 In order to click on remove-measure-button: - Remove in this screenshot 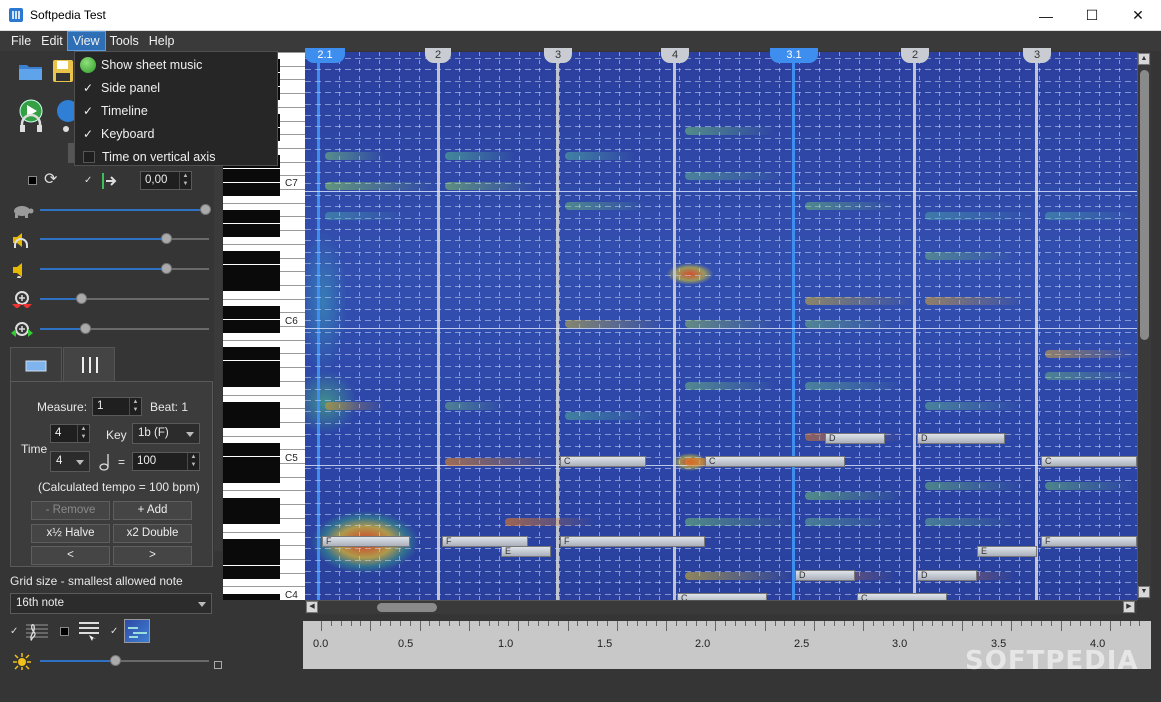, I will do `click(70, 510)`.